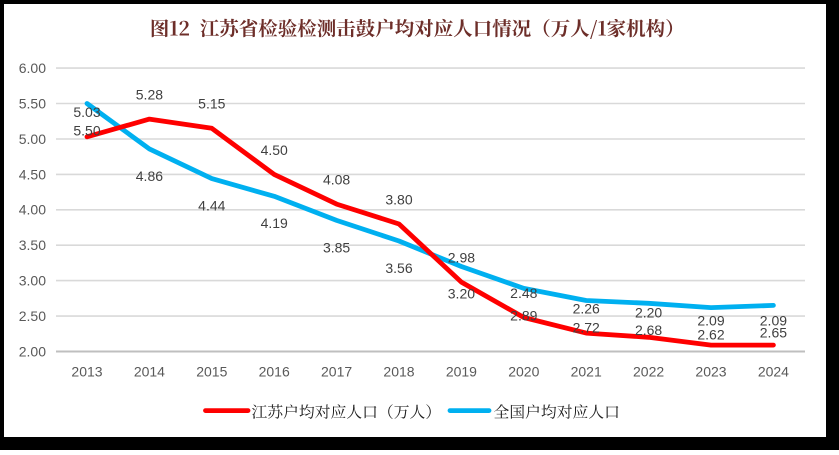  What do you see at coordinates (773, 371) in the screenshot?
I see `svg-text: 2024` at bounding box center [773, 371].